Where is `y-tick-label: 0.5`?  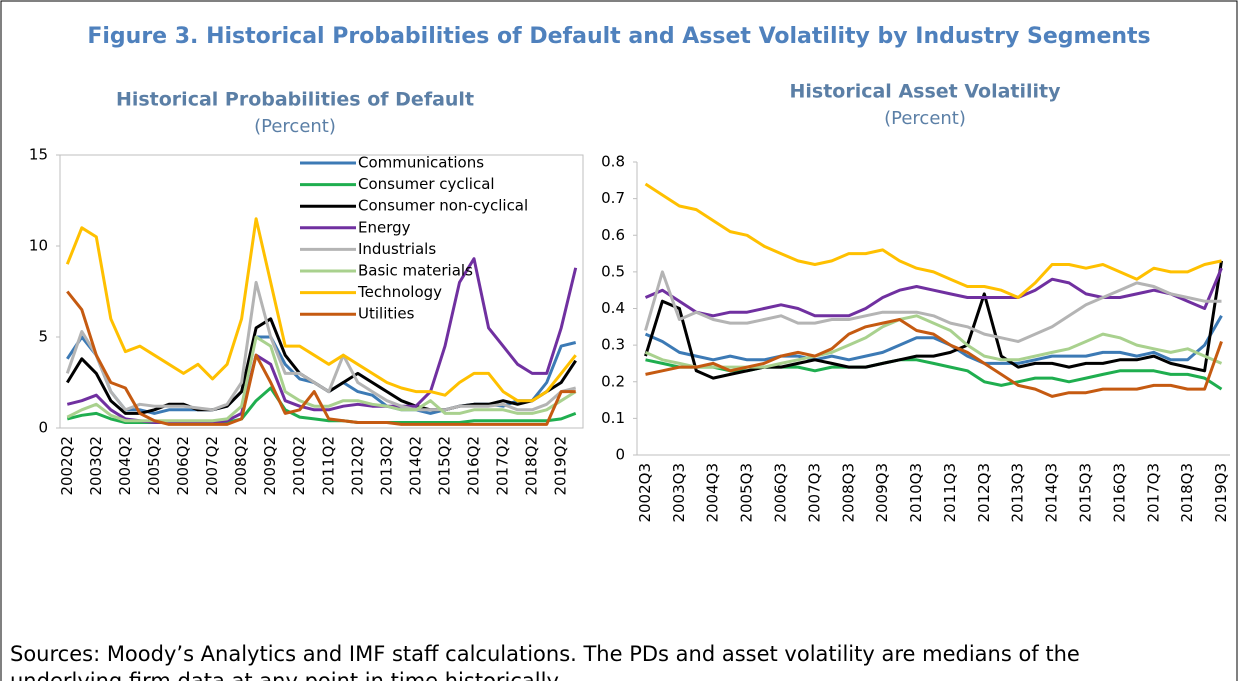 y-tick-label: 0.5 is located at coordinates (613, 271).